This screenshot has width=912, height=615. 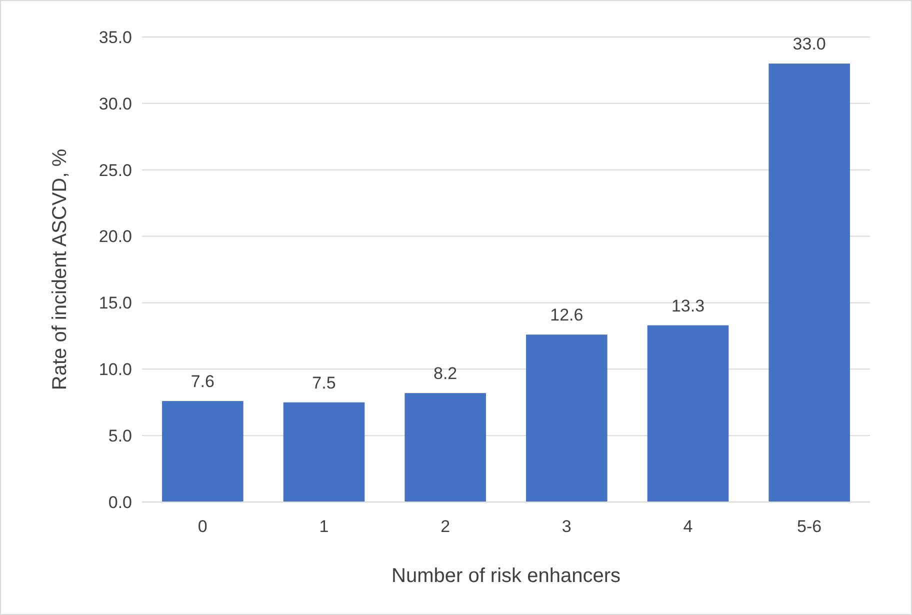 What do you see at coordinates (120, 502) in the screenshot?
I see `y-tick-label: 0.0` at bounding box center [120, 502].